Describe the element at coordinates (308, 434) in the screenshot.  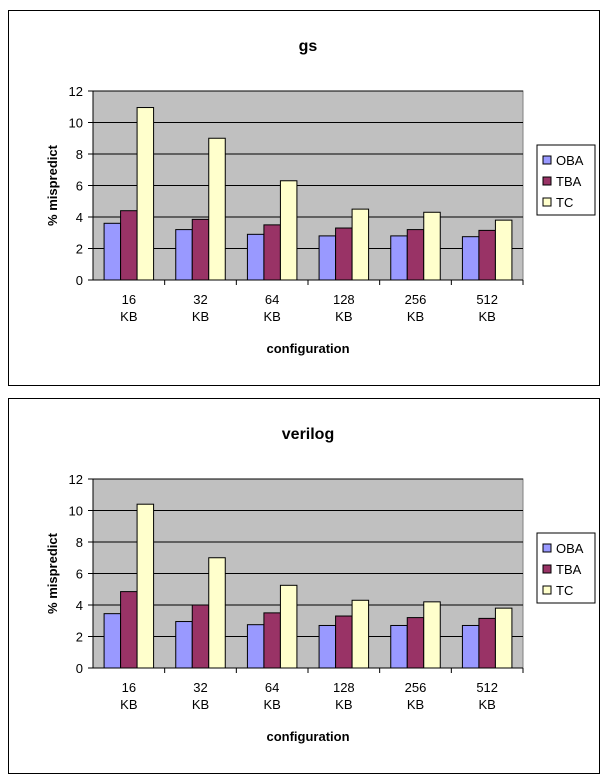
I see `chart-title: verilog` at that location.